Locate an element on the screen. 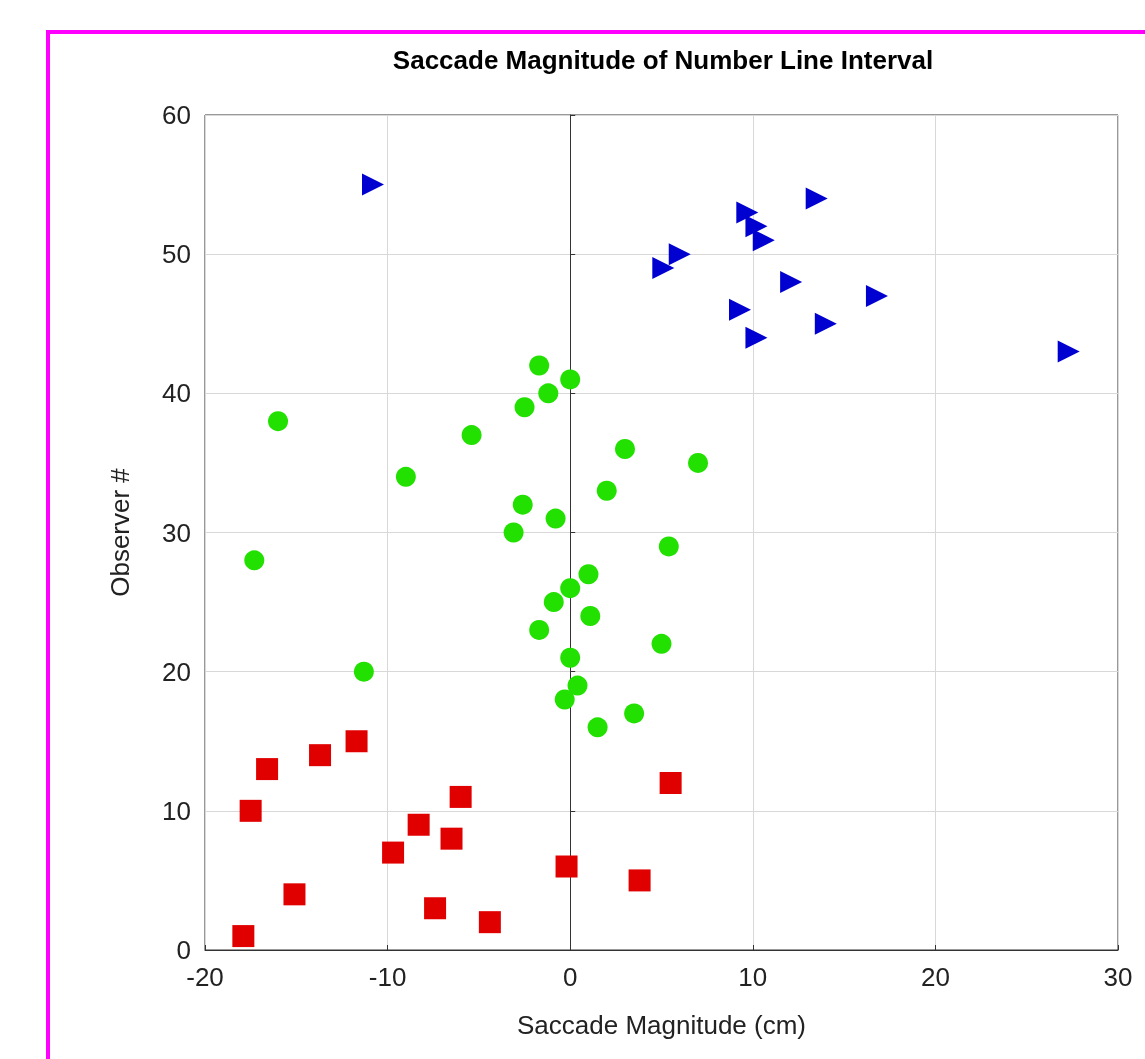 The image size is (1145, 1059). x-tick-label: 20 is located at coordinates (935, 977).